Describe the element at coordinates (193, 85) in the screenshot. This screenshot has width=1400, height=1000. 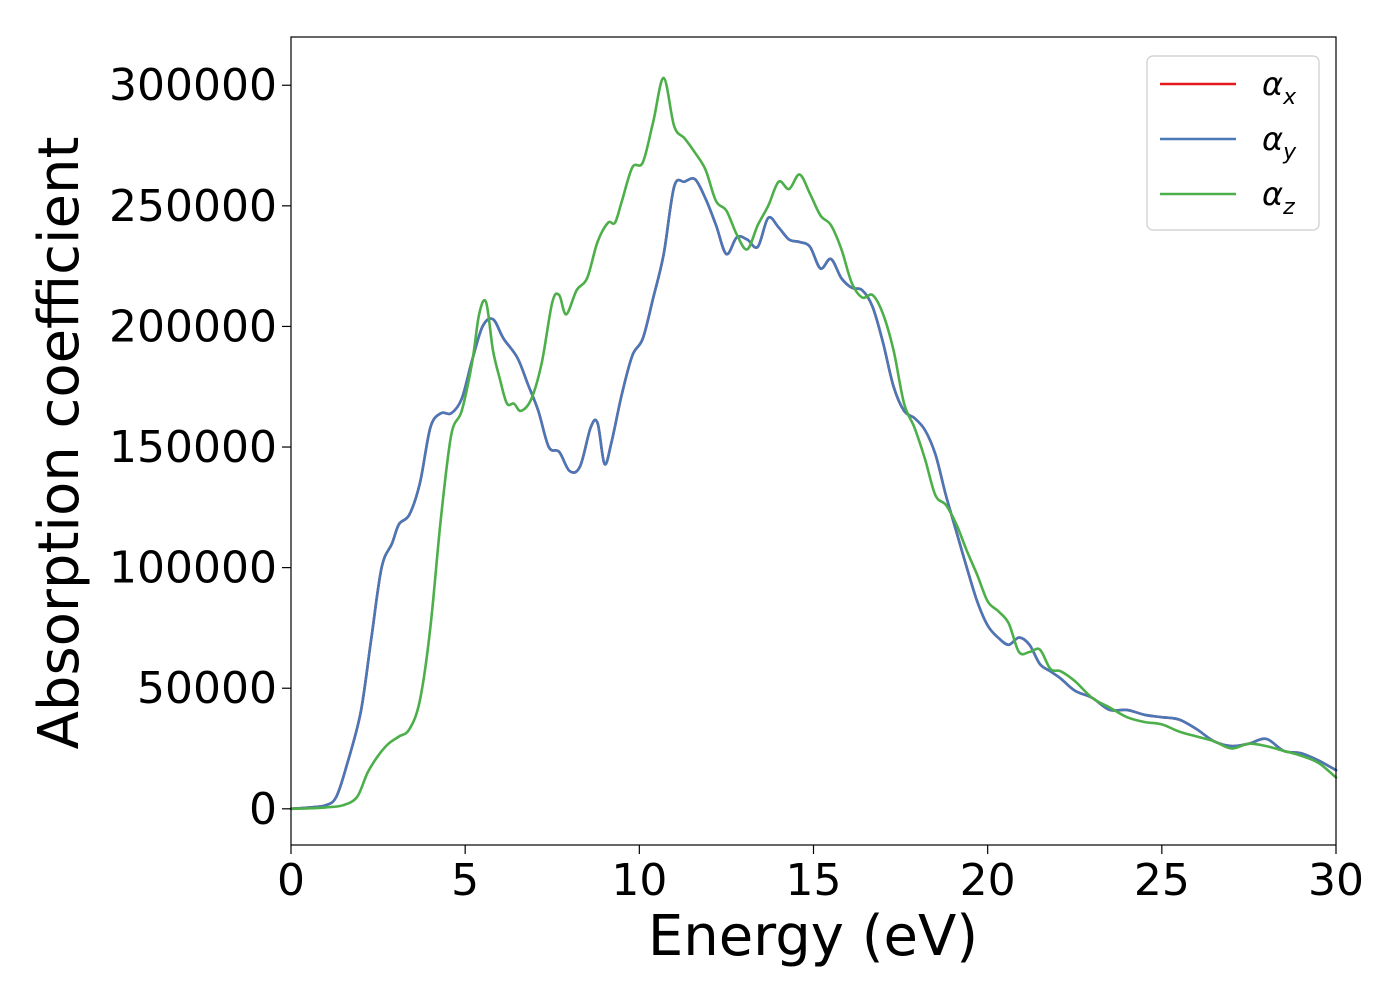
I see `y-tick-label: 300000` at that location.